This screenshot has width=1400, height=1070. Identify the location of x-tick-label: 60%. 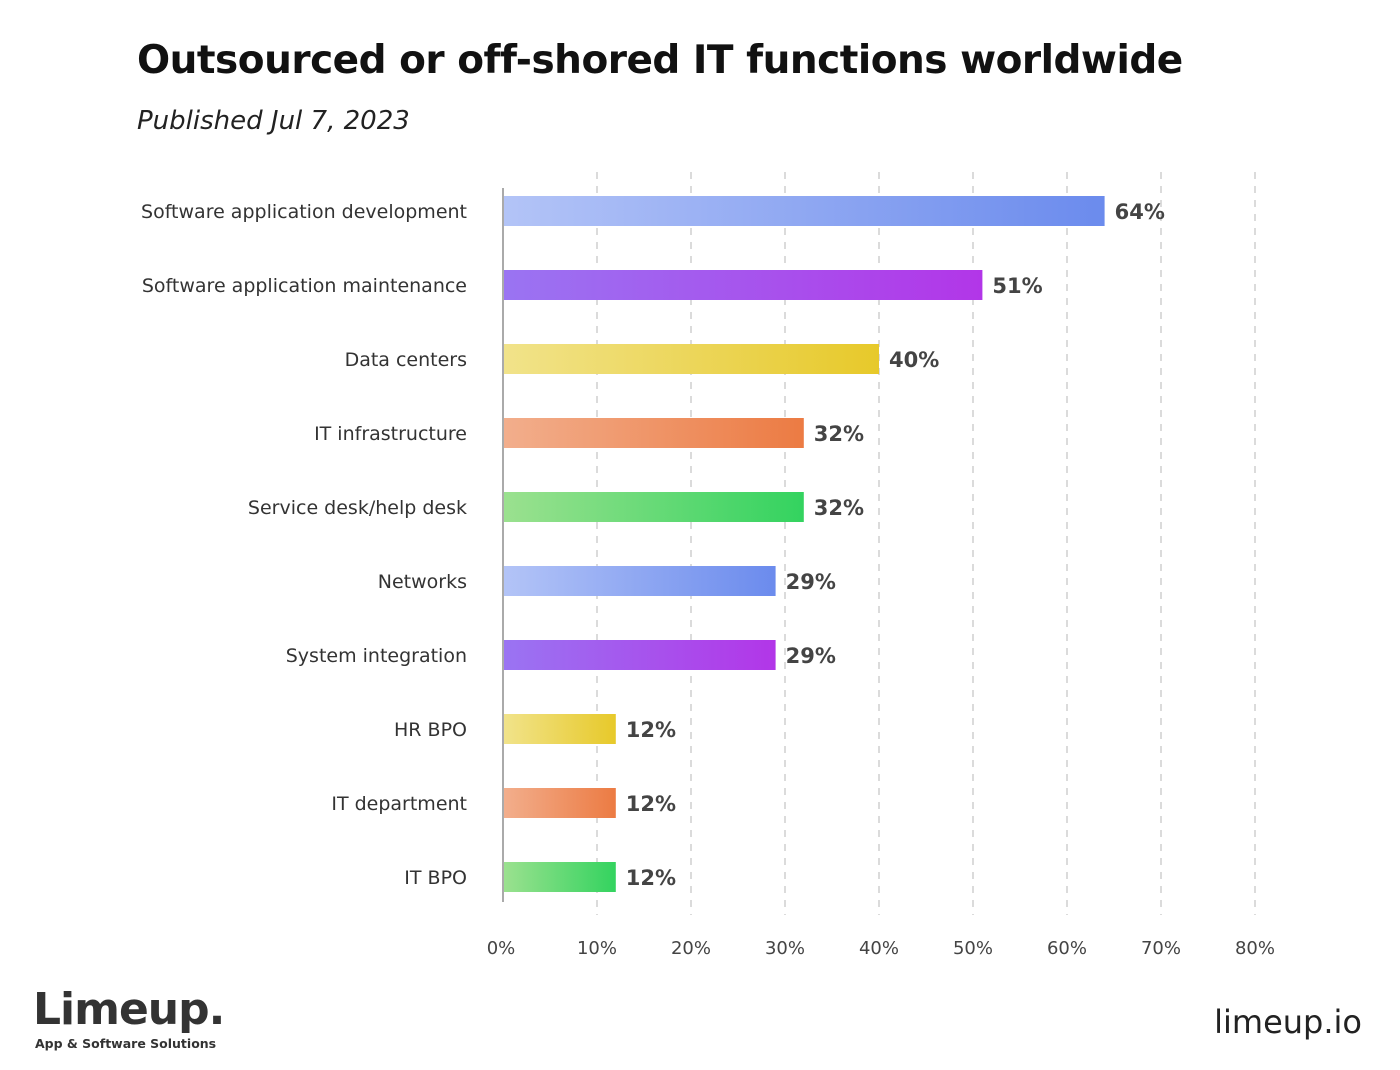
(1067, 948).